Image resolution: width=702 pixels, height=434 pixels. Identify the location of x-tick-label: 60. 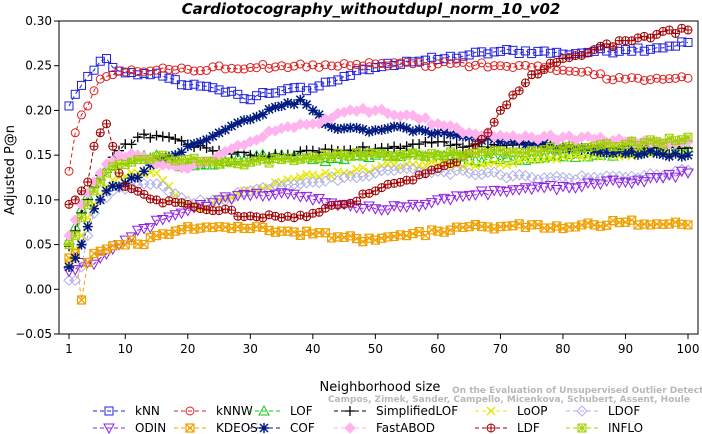
(437, 349).